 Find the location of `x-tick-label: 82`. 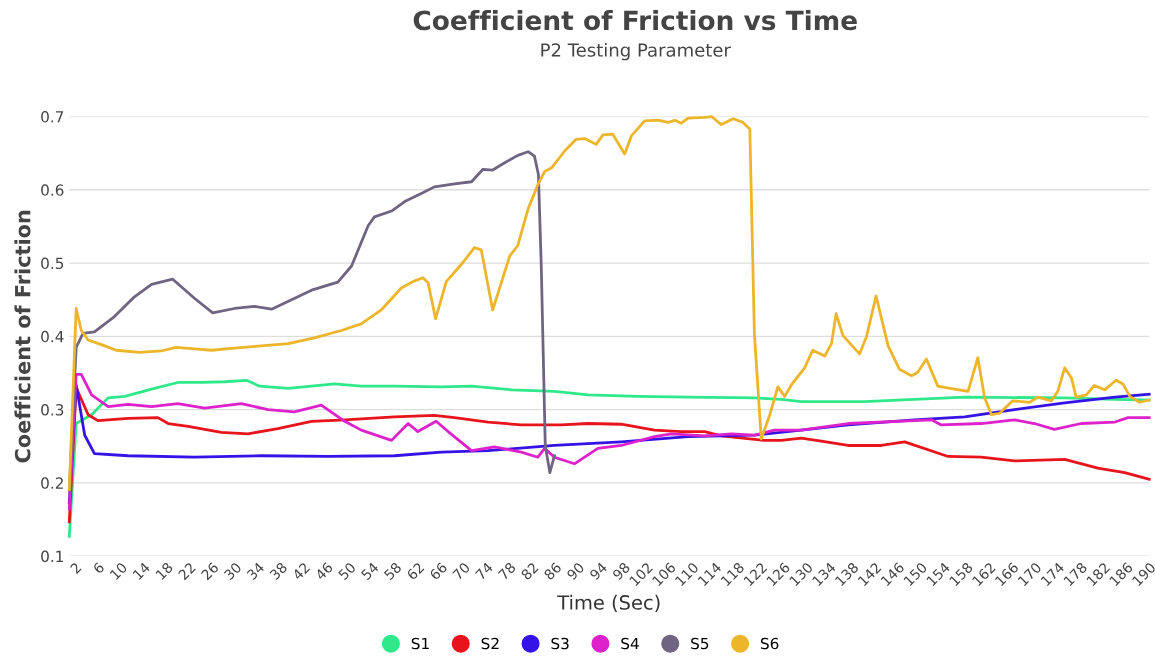

x-tick-label: 82 is located at coordinates (529, 571).